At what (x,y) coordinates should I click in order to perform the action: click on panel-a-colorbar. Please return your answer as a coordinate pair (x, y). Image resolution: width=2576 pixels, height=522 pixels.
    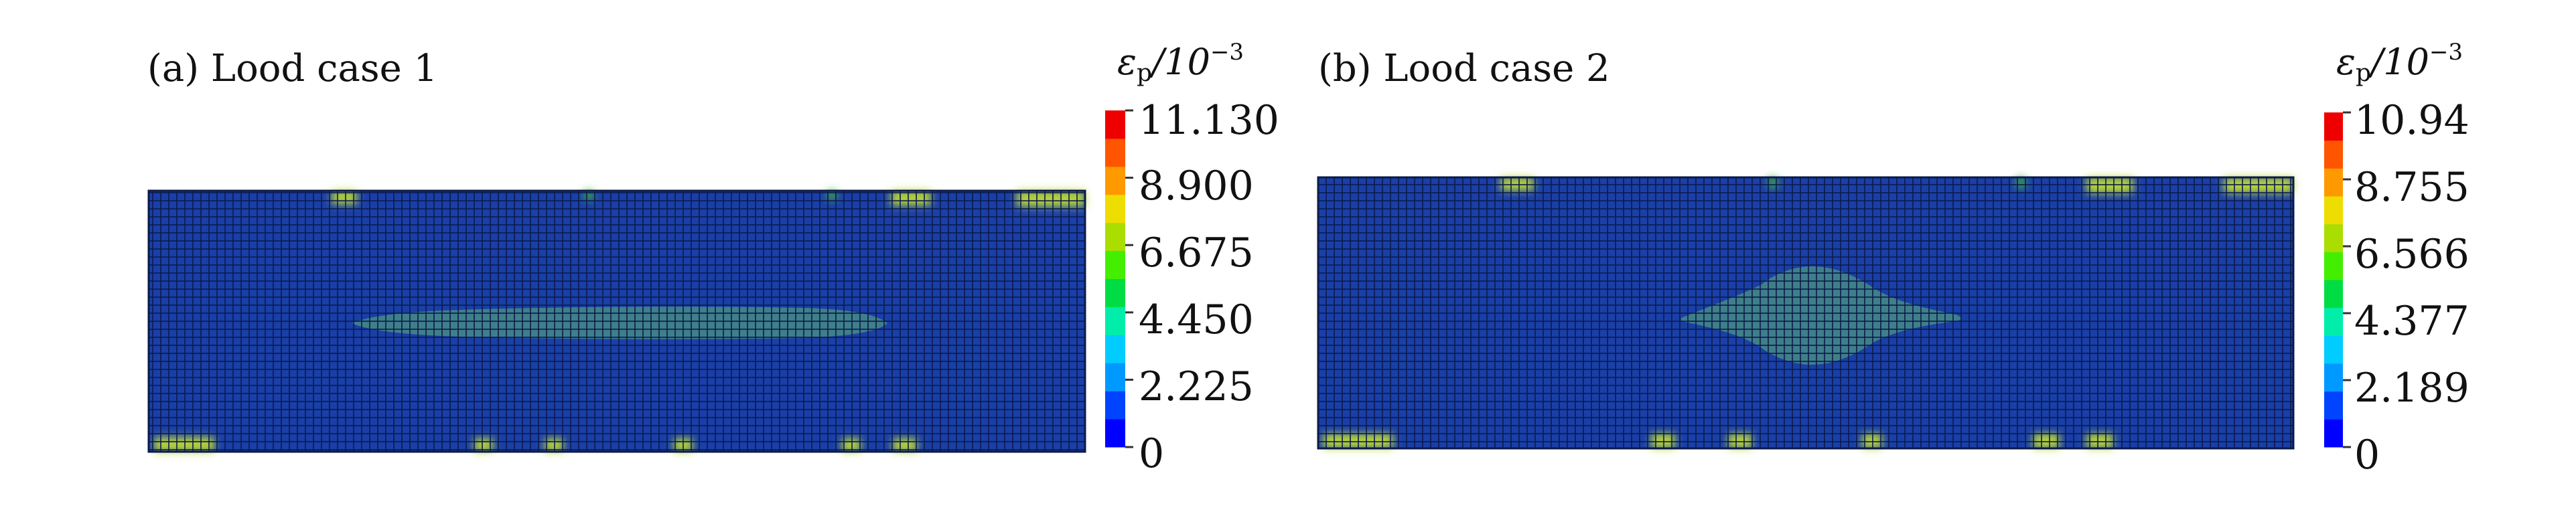
    Looking at the image, I should click on (1119, 278).